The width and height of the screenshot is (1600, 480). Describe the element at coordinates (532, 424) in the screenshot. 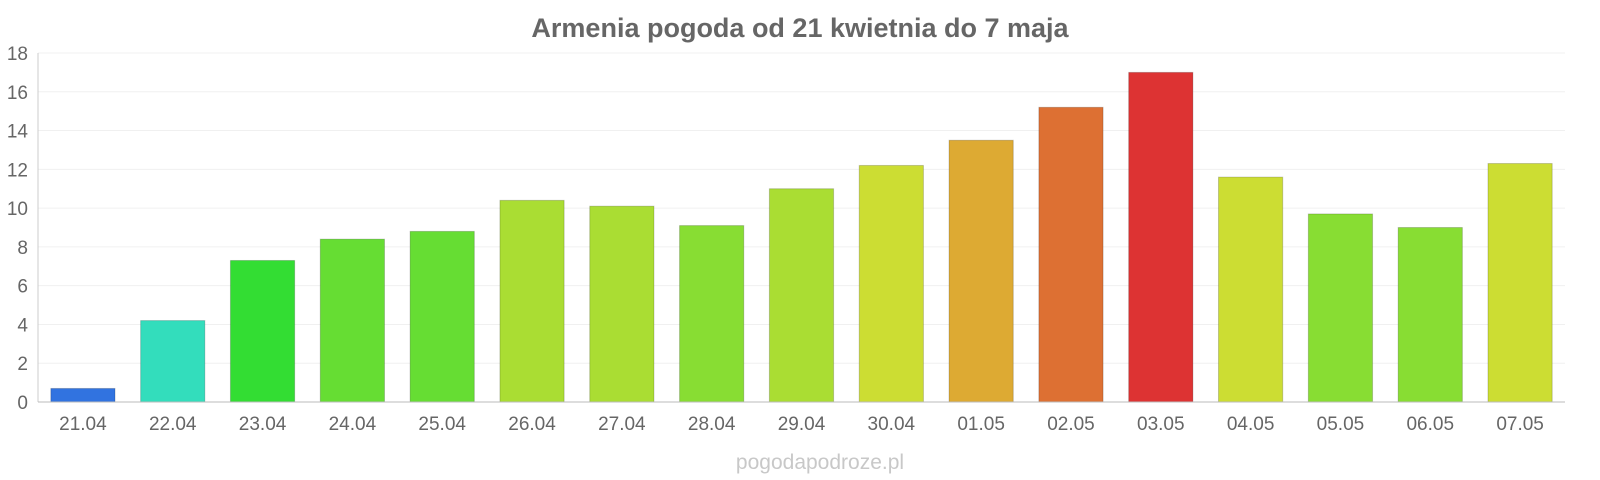

I see `x-tick-label: 26.04` at that location.